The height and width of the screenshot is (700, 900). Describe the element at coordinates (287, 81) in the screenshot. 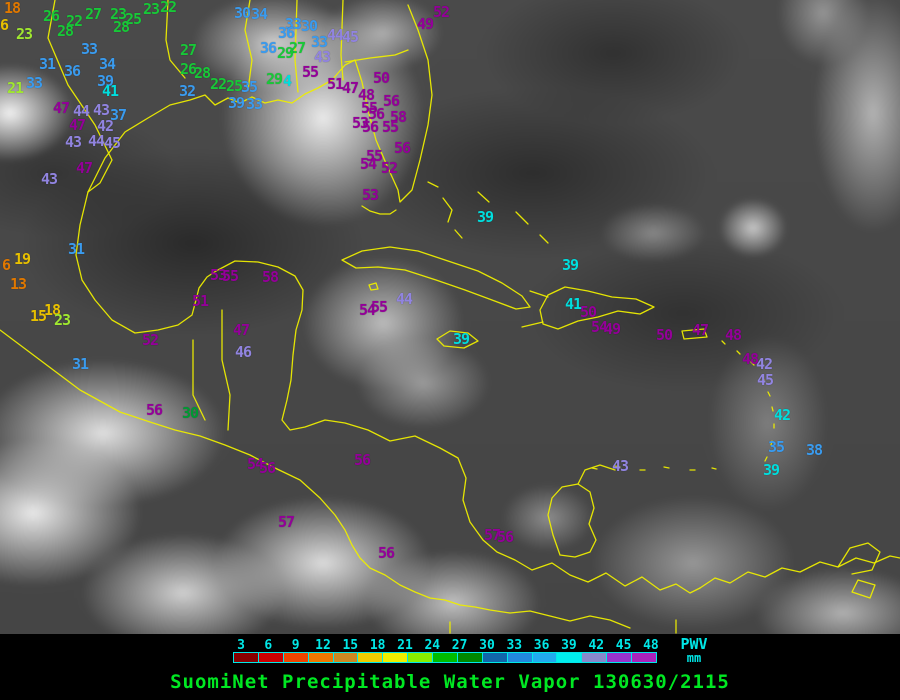

I see `station-value: 4` at that location.